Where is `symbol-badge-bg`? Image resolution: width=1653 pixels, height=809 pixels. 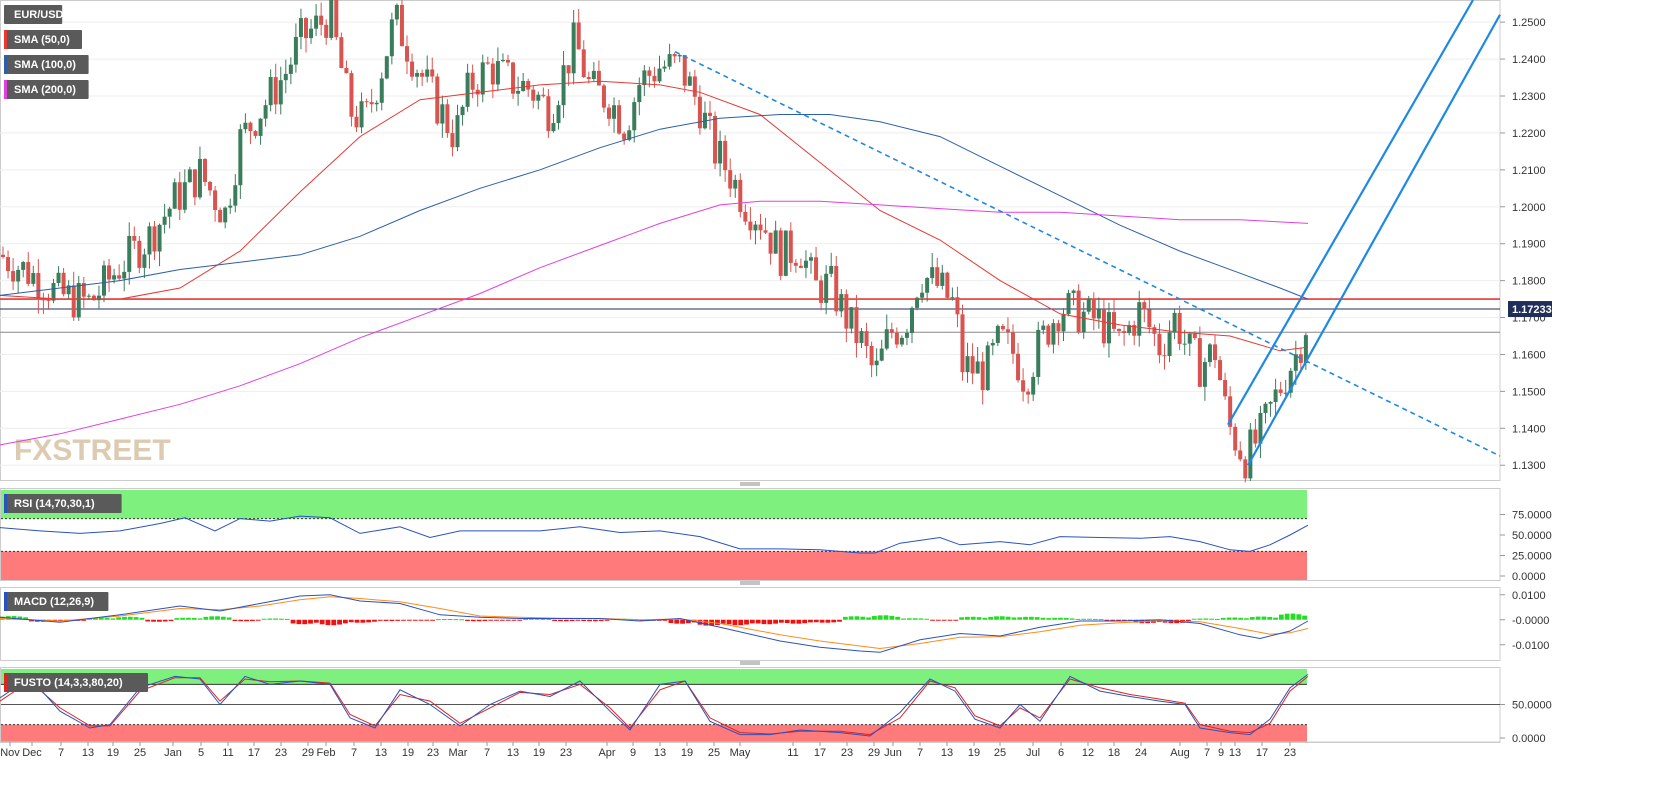 symbol-badge-bg is located at coordinates (33, 14).